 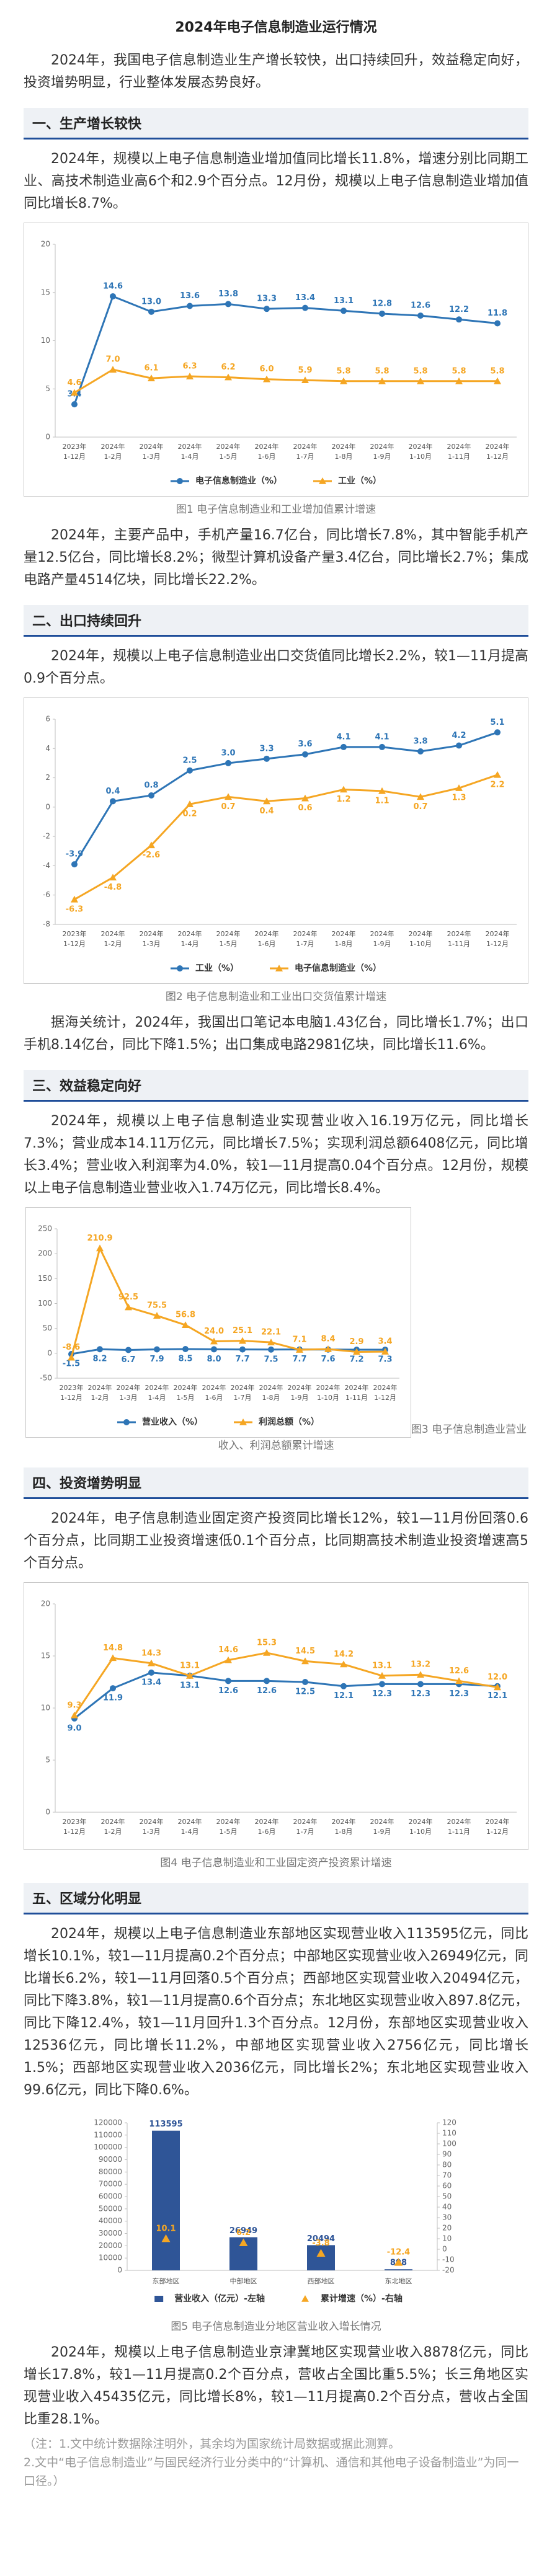 I want to click on data-label: 15.3, so click(x=267, y=1642).